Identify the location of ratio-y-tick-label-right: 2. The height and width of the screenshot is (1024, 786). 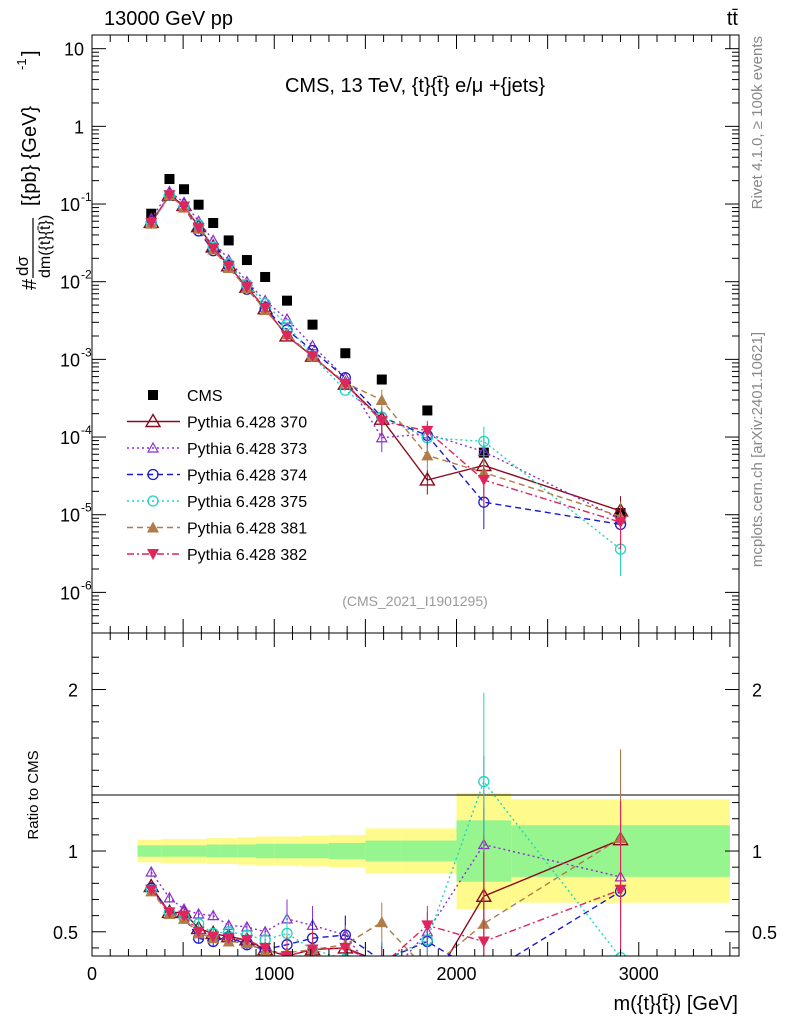
(757, 691).